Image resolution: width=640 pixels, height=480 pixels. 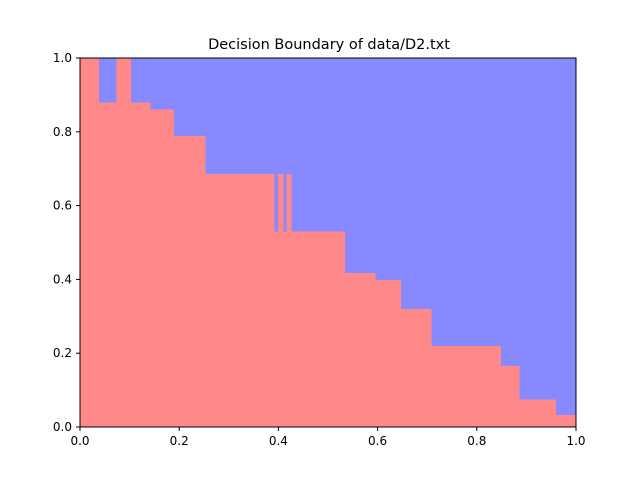 What do you see at coordinates (278, 441) in the screenshot?
I see `x-tick-label: 0.4` at bounding box center [278, 441].